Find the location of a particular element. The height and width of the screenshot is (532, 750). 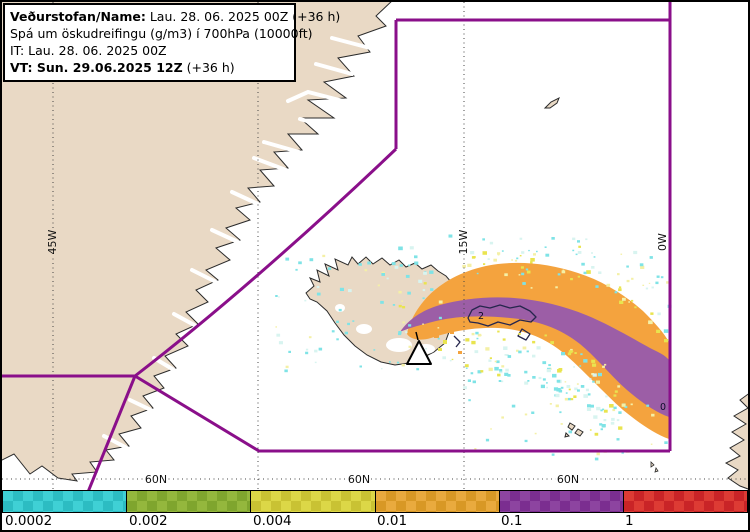

faroe-islands is located at coordinates (574, 430).